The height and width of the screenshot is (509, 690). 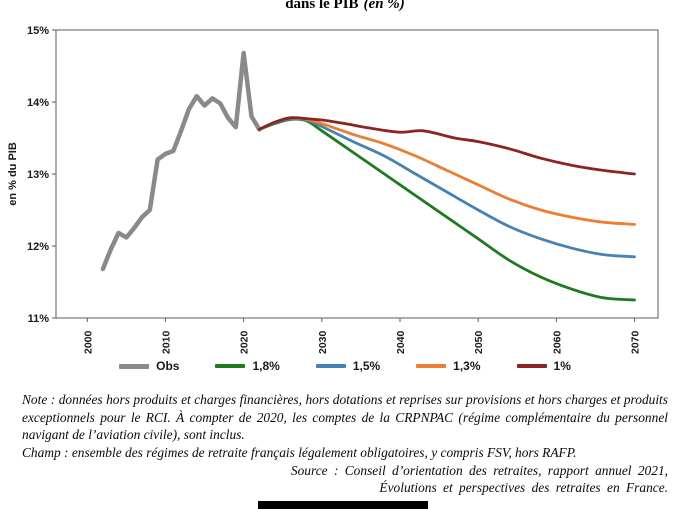 I want to click on series-line-obs, so click(x=181, y=161).